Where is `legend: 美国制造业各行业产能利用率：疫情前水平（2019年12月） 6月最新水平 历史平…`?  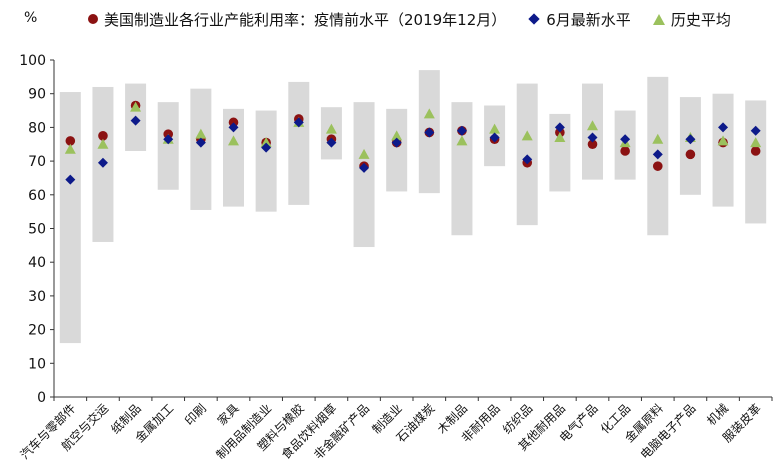 legend: 美国制造业各行业产能利用率：疫情前水平（2019年12月） 6月最新水平 历史平… is located at coordinates (409, 19).